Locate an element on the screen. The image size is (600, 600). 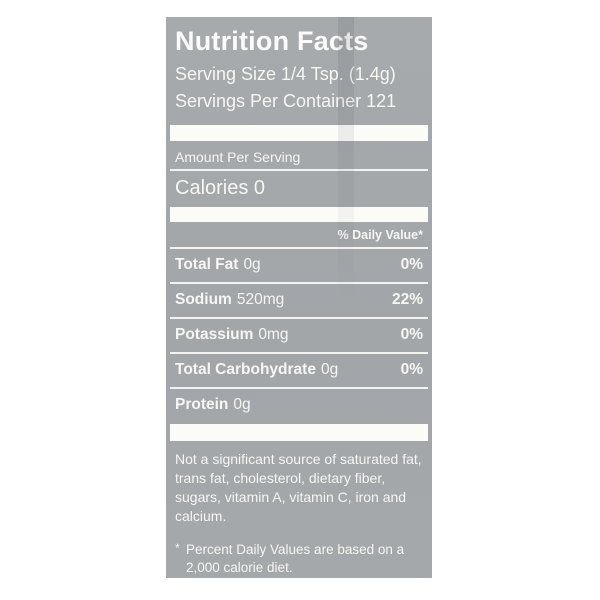
nutrient-name-and-amount: Total Carbohydrate 0g is located at coordinates (256, 370).